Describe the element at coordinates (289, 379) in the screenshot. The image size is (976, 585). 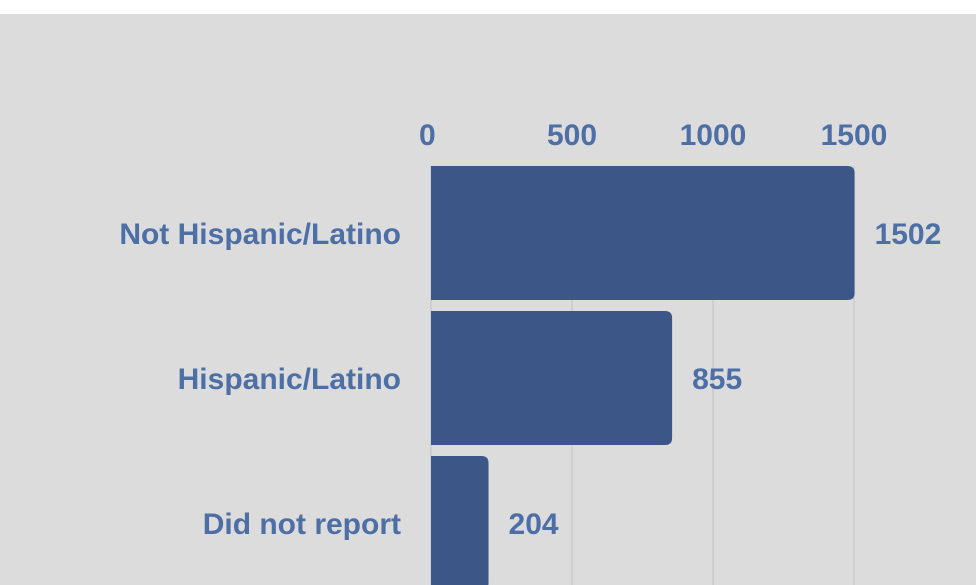
I see `category-label: Hispanic/Latino` at that location.